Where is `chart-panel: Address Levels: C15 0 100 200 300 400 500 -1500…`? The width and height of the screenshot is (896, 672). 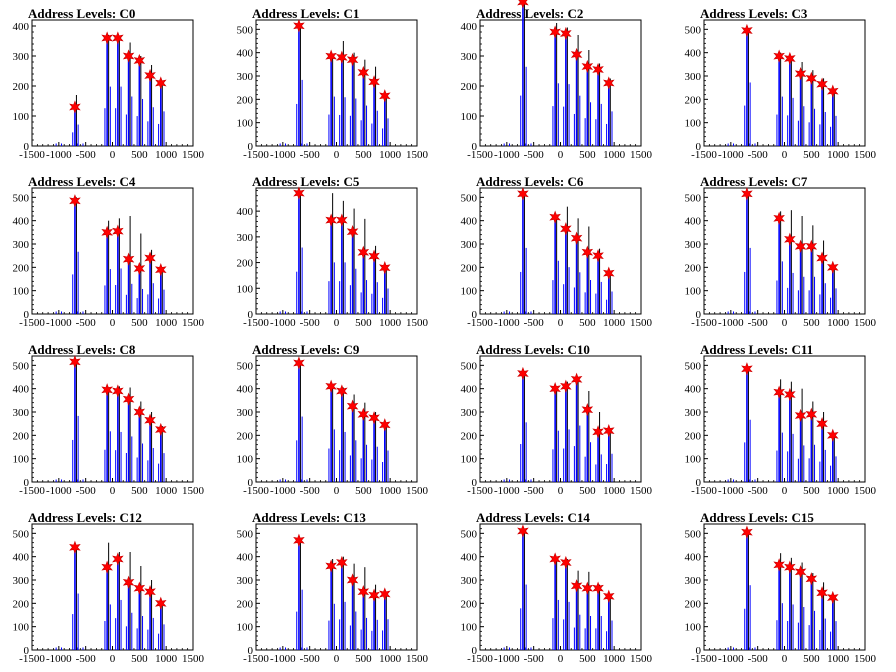 chart-panel: Address Levels: C15 0 100 200 300 400 500 -1500… is located at coordinates (784, 588).